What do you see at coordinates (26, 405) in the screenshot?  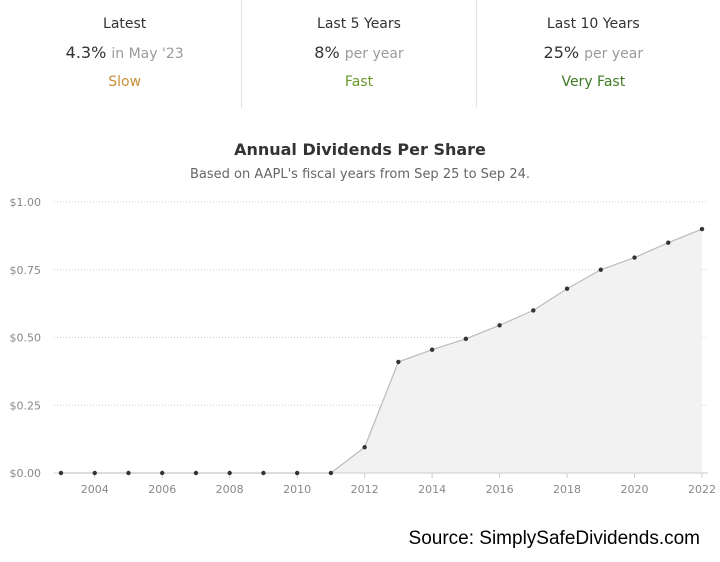 I see `y-tick-label: $0.25` at bounding box center [26, 405].